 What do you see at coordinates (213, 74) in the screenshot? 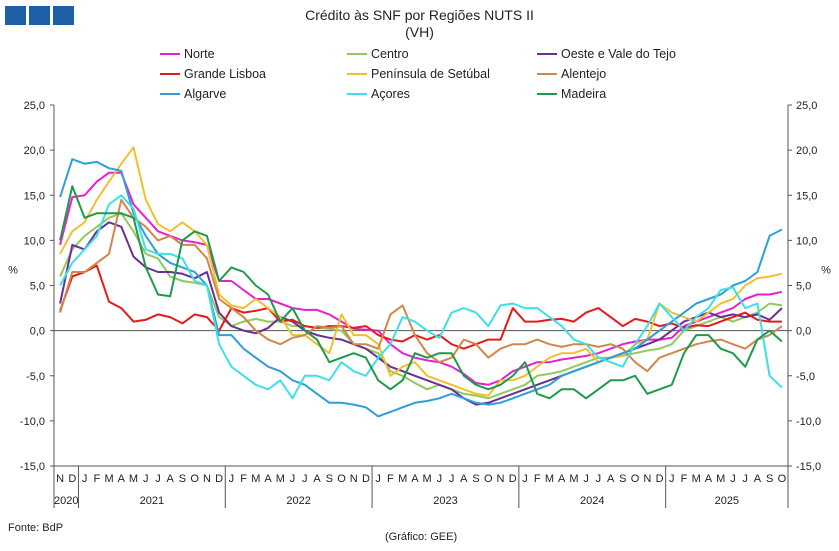
I see `legend-item: Grande Lisboa` at bounding box center [213, 74].